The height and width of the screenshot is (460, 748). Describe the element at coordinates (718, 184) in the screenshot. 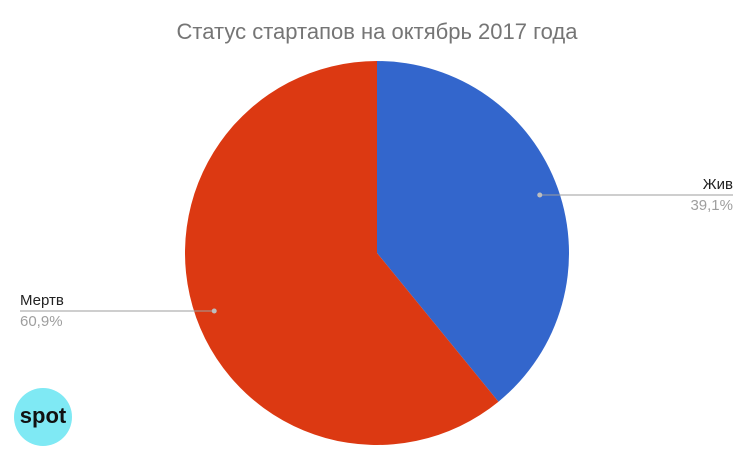

I see `slice-label: Жив` at that location.